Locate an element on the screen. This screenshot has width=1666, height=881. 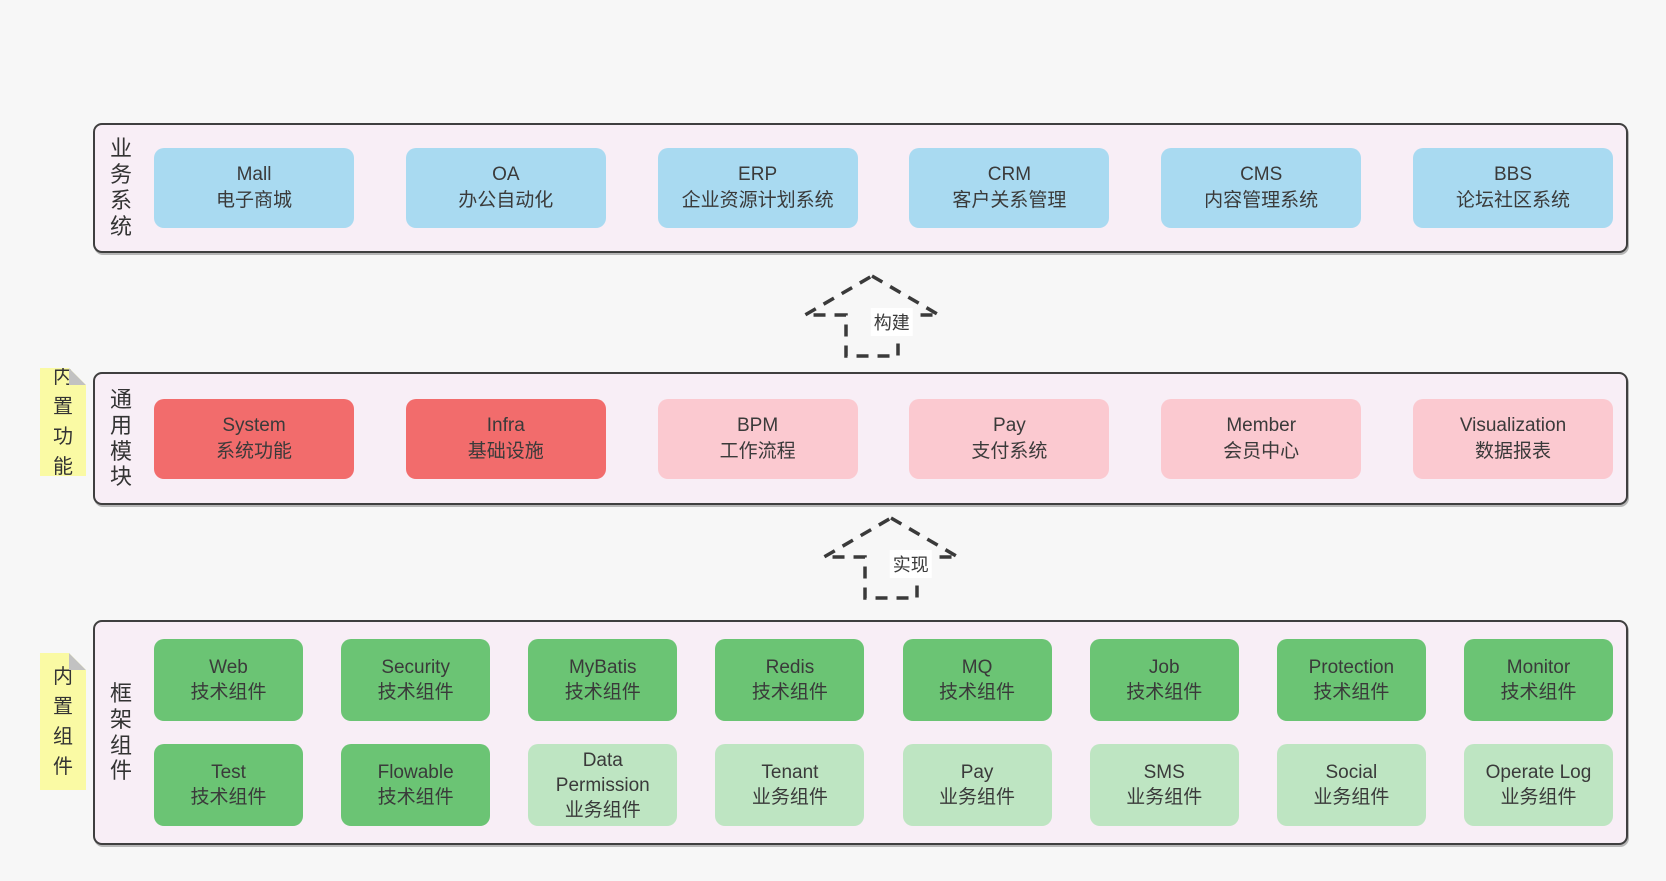
box-subtitle: 内容管理系统 is located at coordinates (1261, 200).